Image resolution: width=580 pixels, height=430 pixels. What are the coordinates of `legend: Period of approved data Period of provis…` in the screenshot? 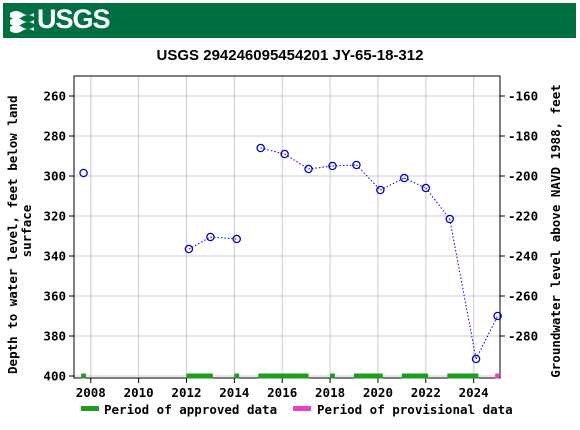 It's located at (297, 409).